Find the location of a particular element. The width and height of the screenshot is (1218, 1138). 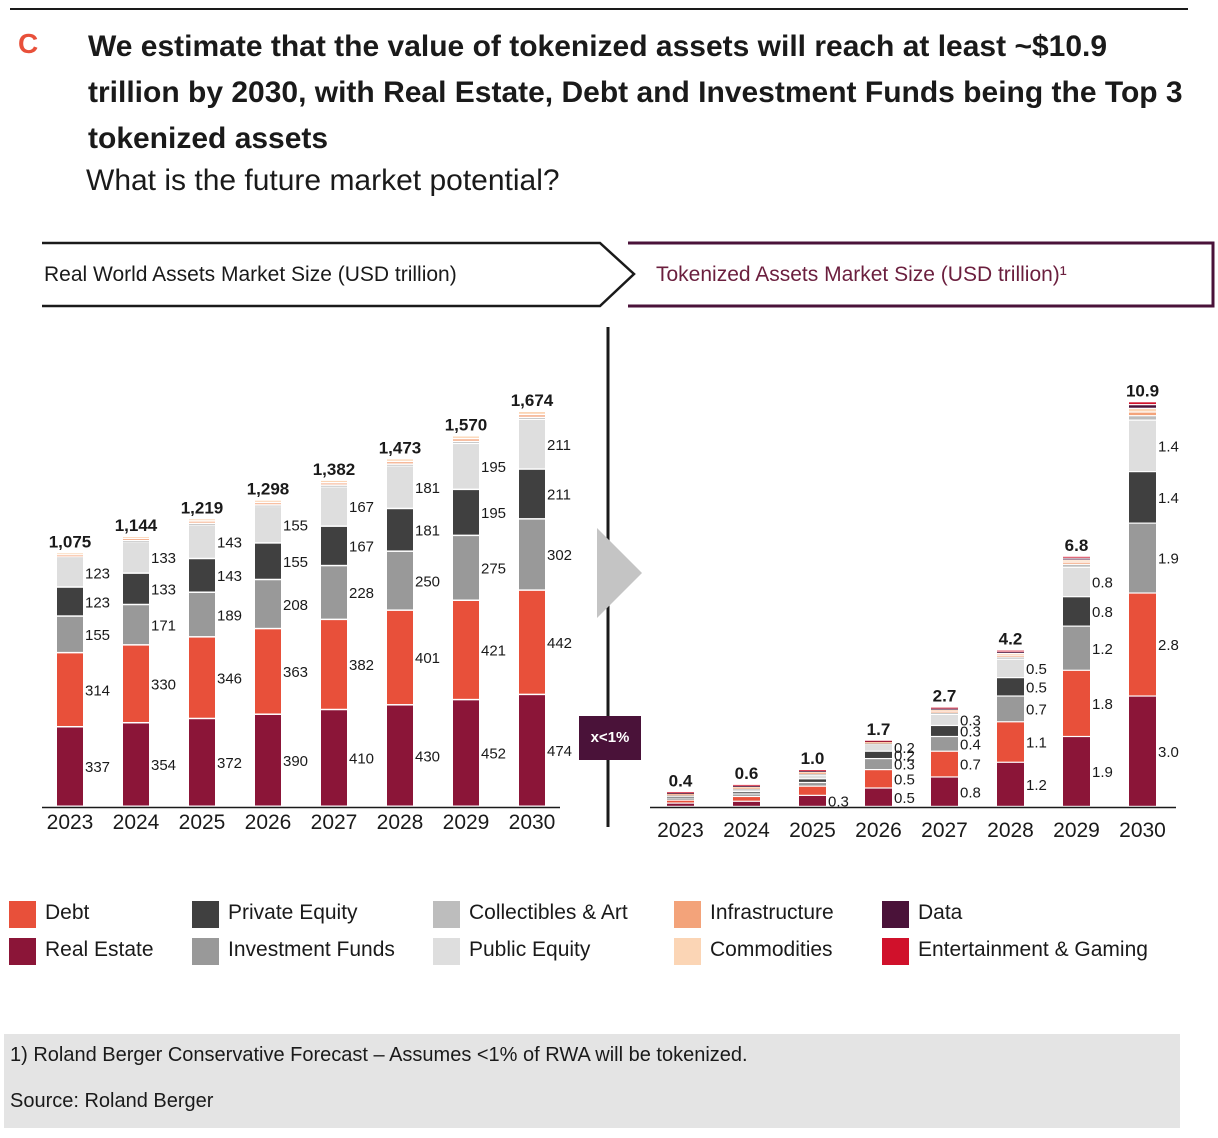

data-label: 0.2 is located at coordinates (904, 755).